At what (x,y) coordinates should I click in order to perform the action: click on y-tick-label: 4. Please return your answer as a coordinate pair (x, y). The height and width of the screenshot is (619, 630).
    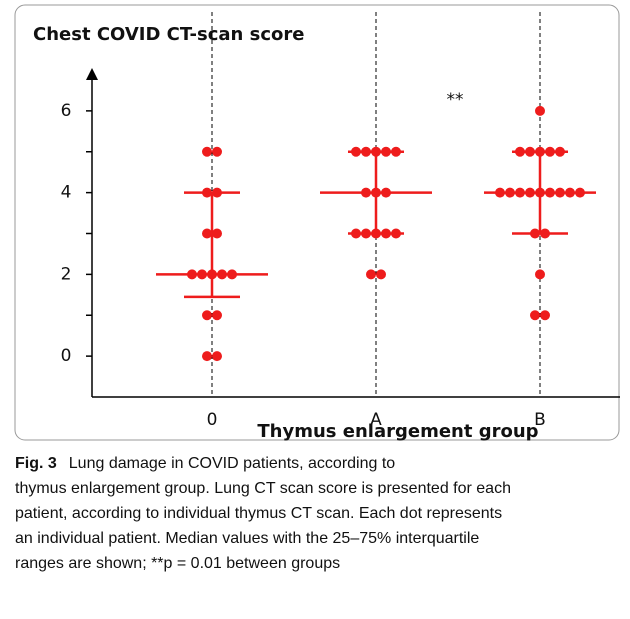
    Looking at the image, I should click on (66, 193).